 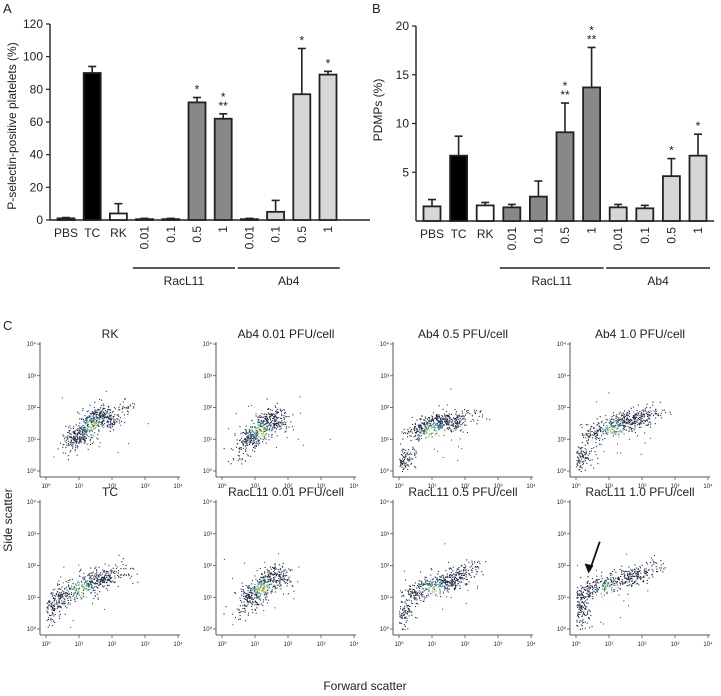 I want to click on y-tick-label: 20, so click(x=37, y=187).